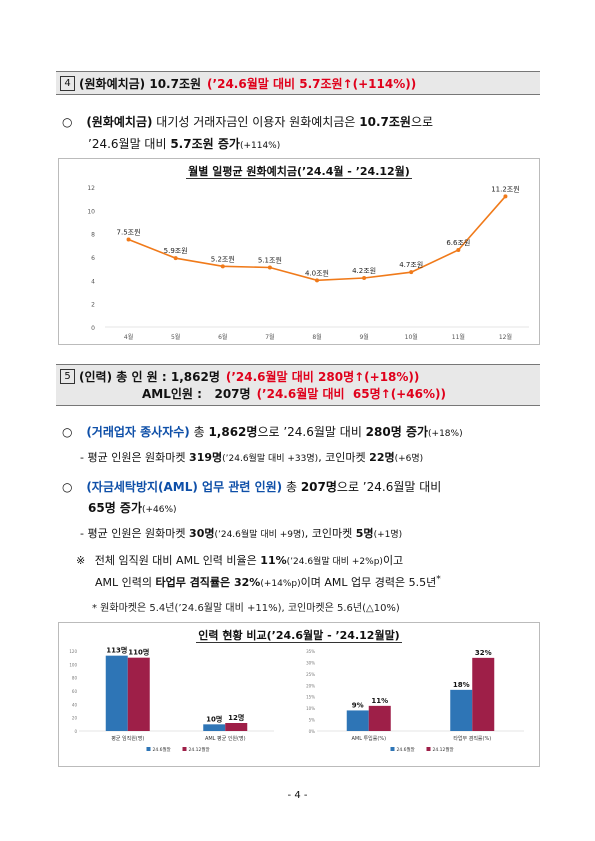 This screenshot has width=595, height=841. What do you see at coordinates (311, 432) in the screenshot?
I see `text: 으로 ’24.6월말 대비` at bounding box center [311, 432].